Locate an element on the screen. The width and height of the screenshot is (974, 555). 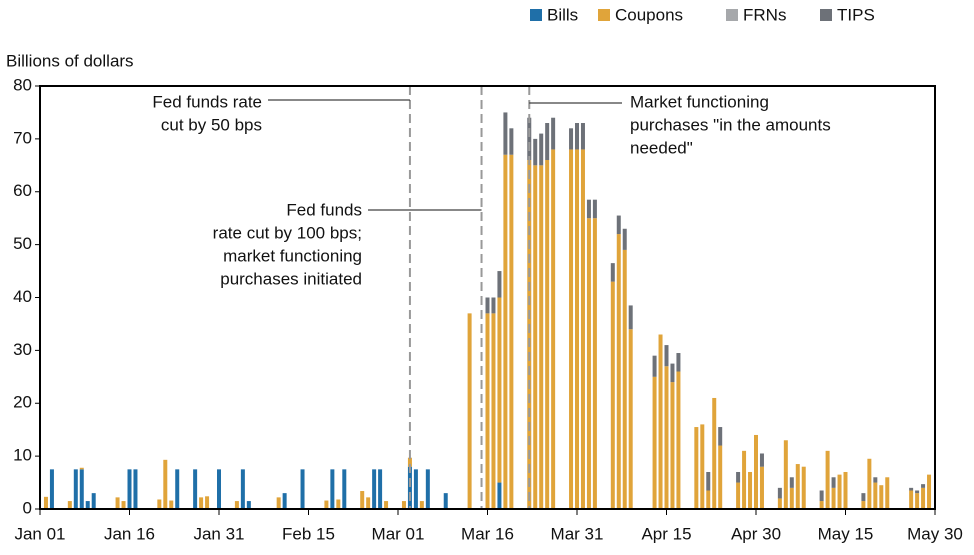
annotation-text: rate cut by 100 bps; is located at coordinates (287, 232).